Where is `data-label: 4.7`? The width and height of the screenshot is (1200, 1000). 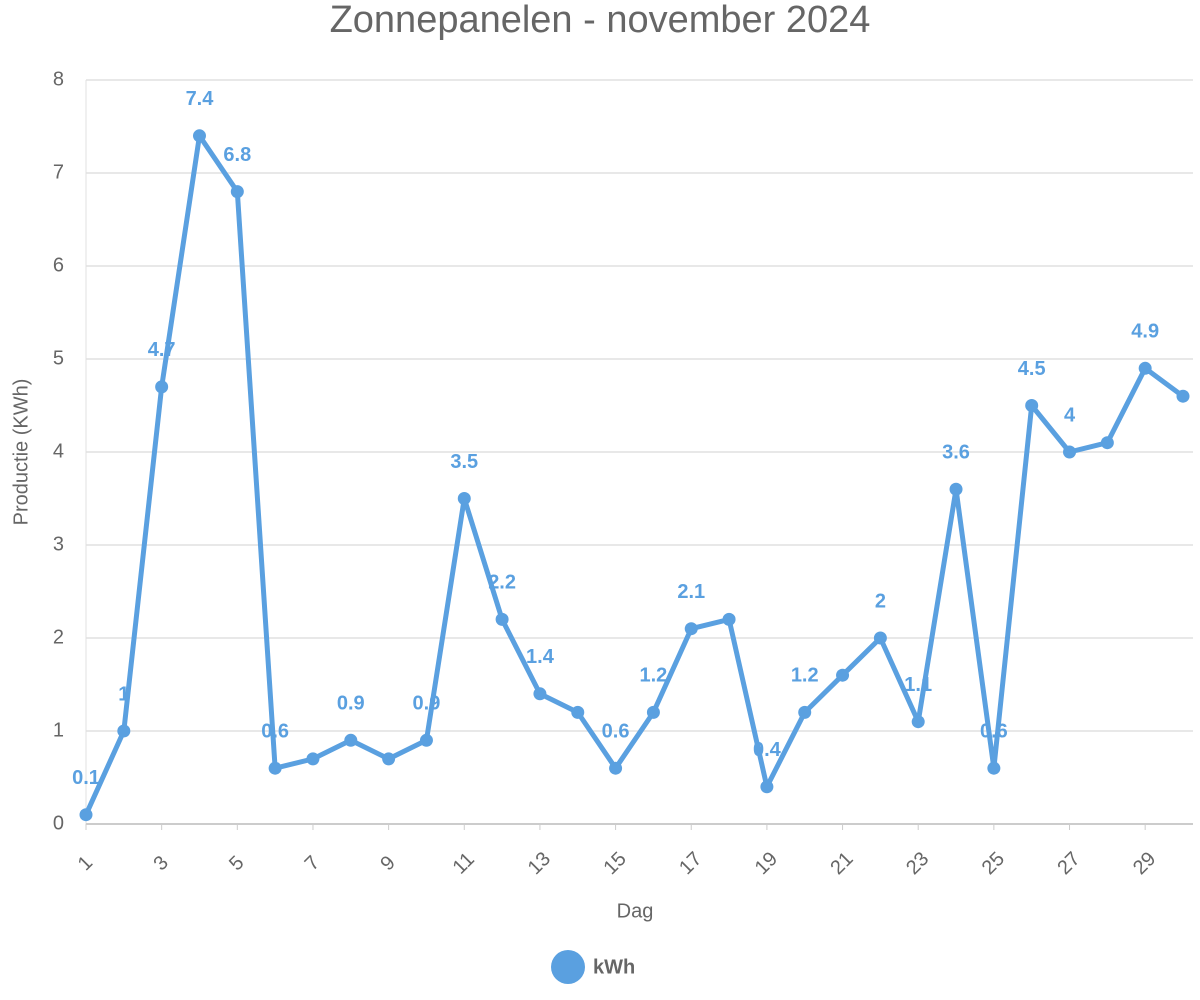 data-label: 4.7 is located at coordinates (162, 350).